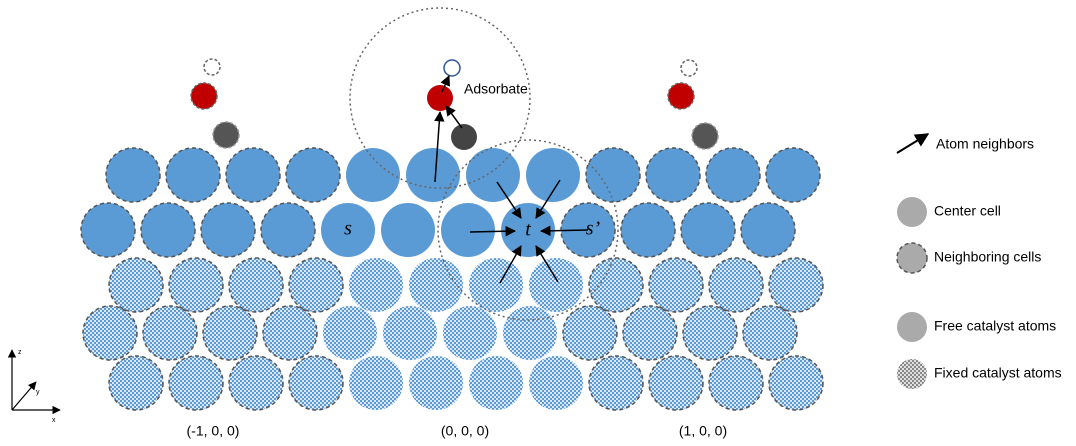  What do you see at coordinates (34, 382) in the screenshot?
I see `axes` at bounding box center [34, 382].